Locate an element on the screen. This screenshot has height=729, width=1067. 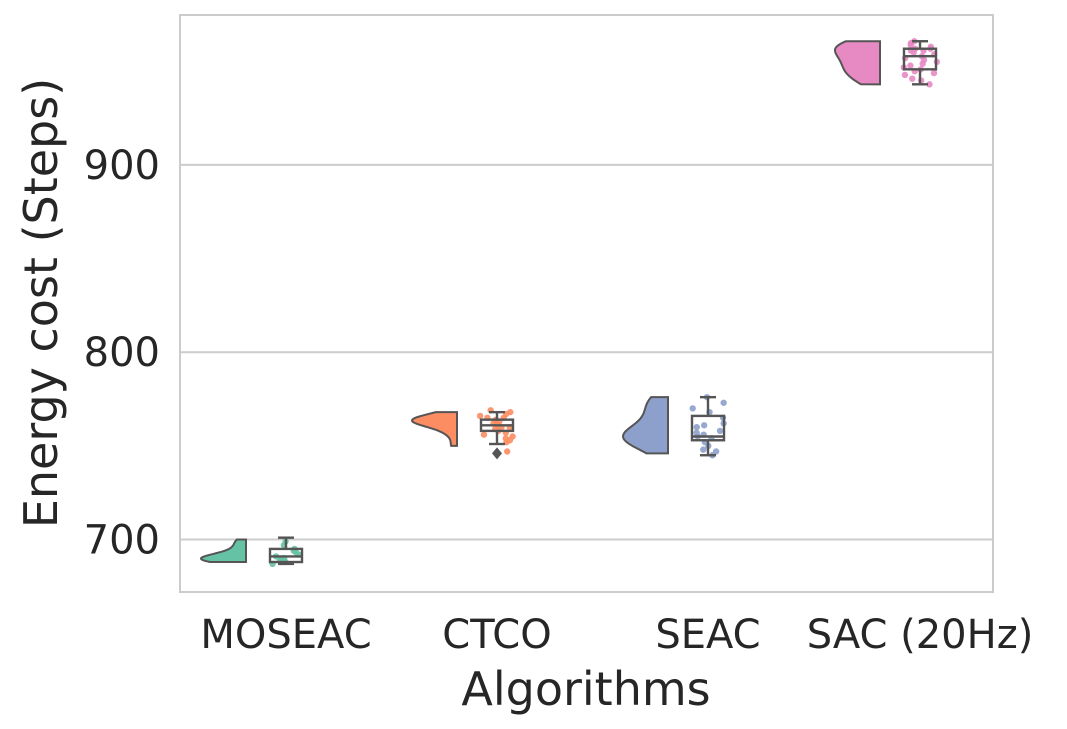
y-tick-label: 900 is located at coordinates (122, 166).